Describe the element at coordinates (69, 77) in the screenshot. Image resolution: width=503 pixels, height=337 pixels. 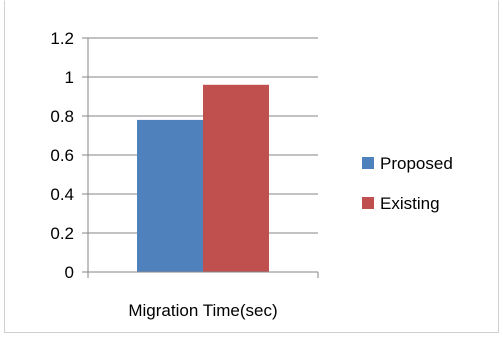
I see `y-tick-label: 1` at that location.